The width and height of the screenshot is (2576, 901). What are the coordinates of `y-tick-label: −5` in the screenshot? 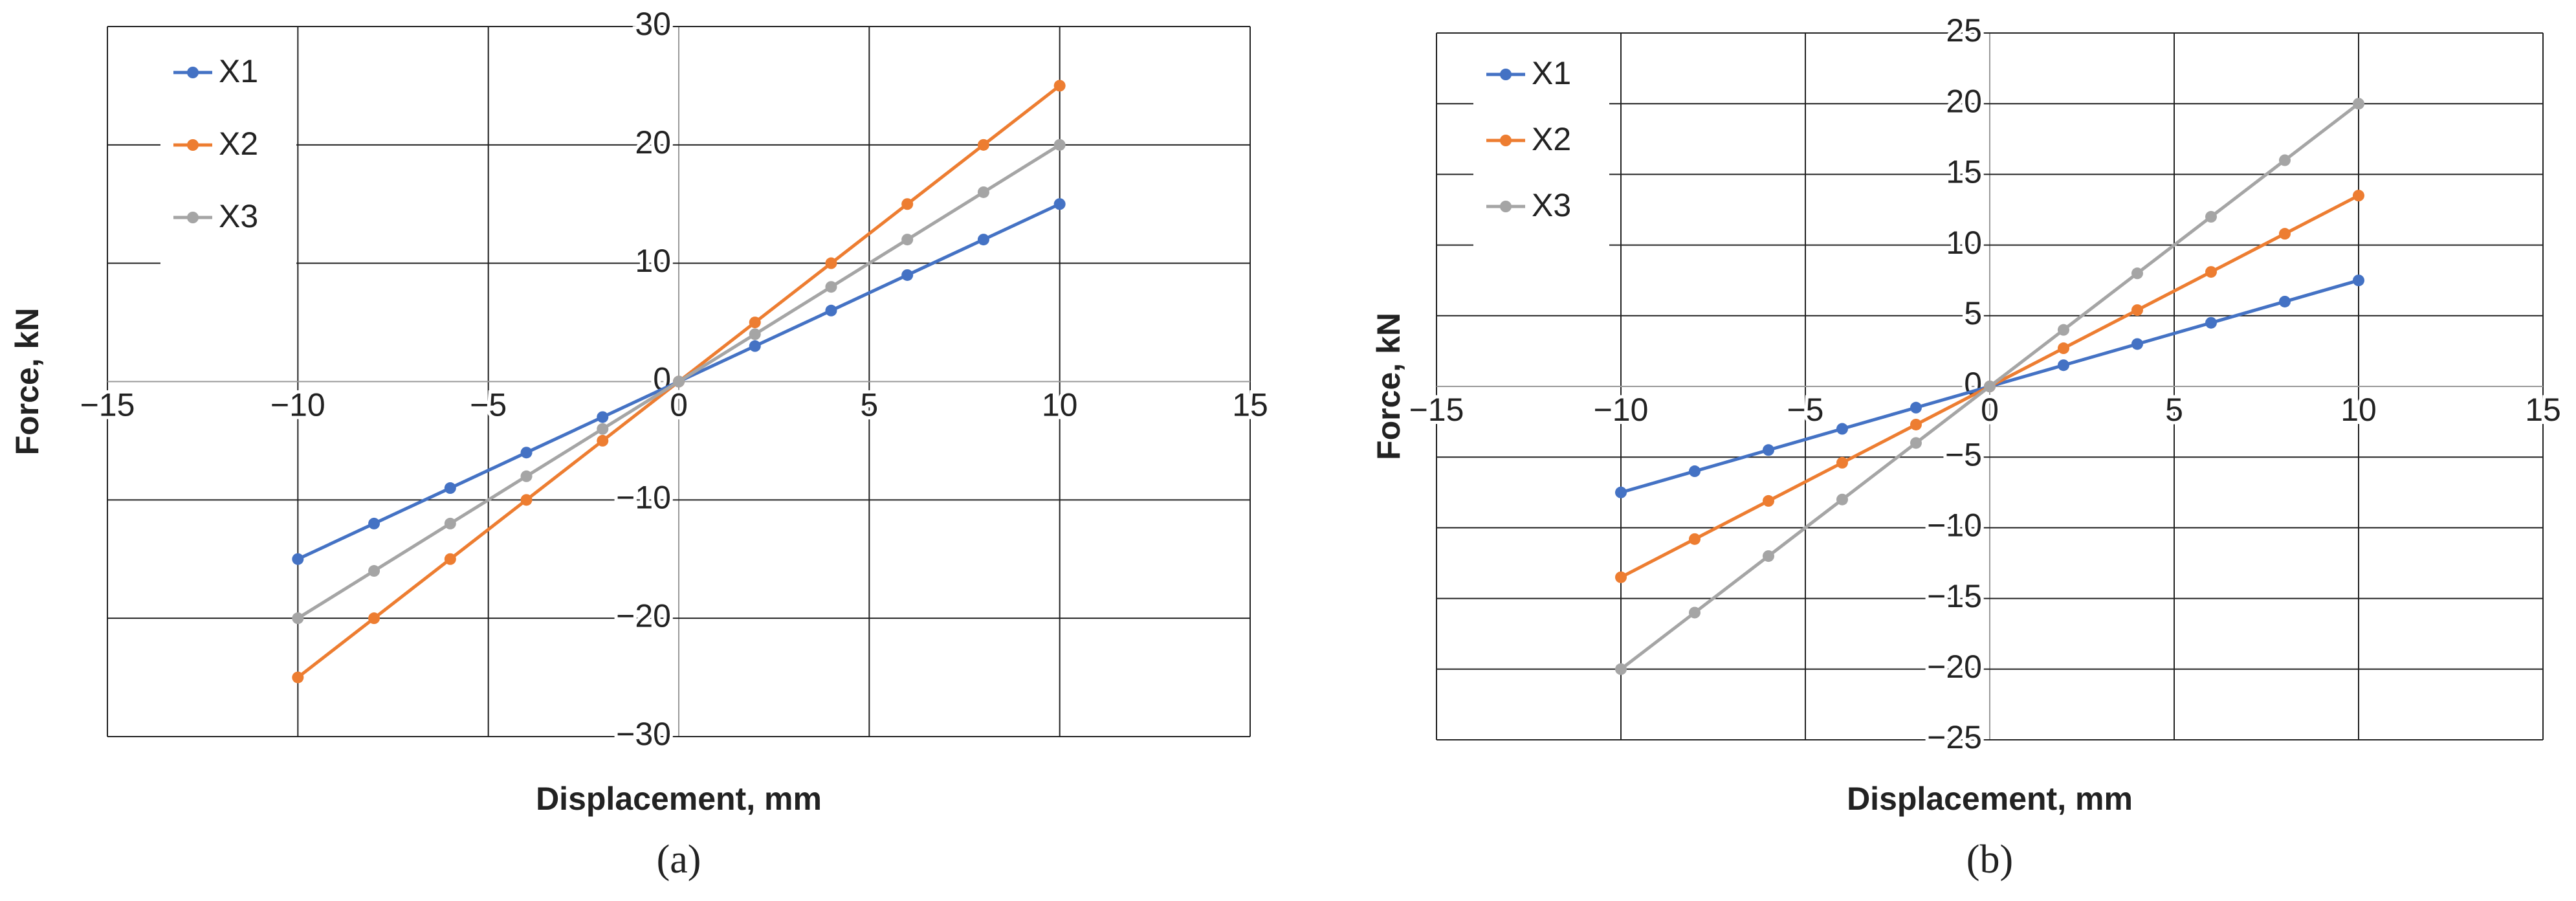 It's located at (1963, 454).